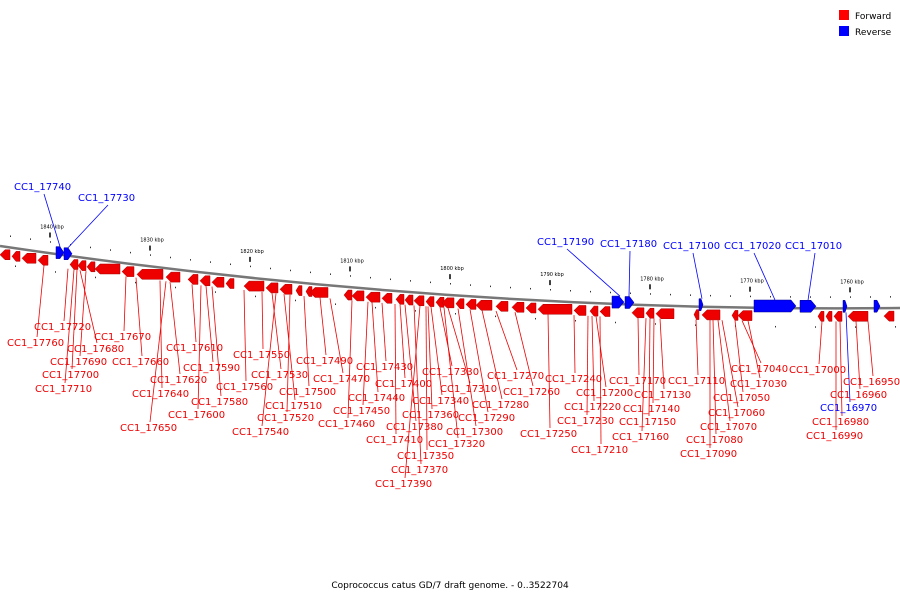  What do you see at coordinates (817, 370) in the screenshot?
I see `gene-label: CC1_17000` at bounding box center [817, 370].